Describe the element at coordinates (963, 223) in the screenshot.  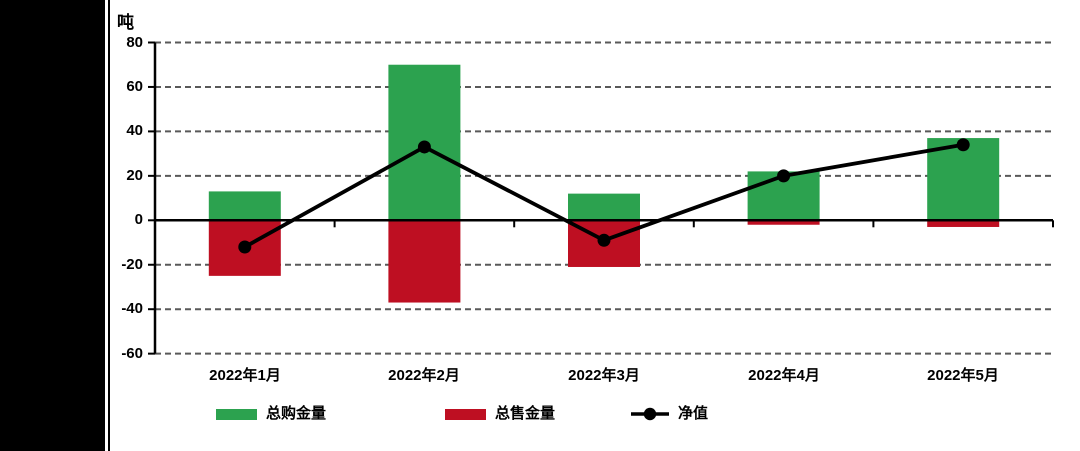
I see `bar-sale-2022年5月` at that location.